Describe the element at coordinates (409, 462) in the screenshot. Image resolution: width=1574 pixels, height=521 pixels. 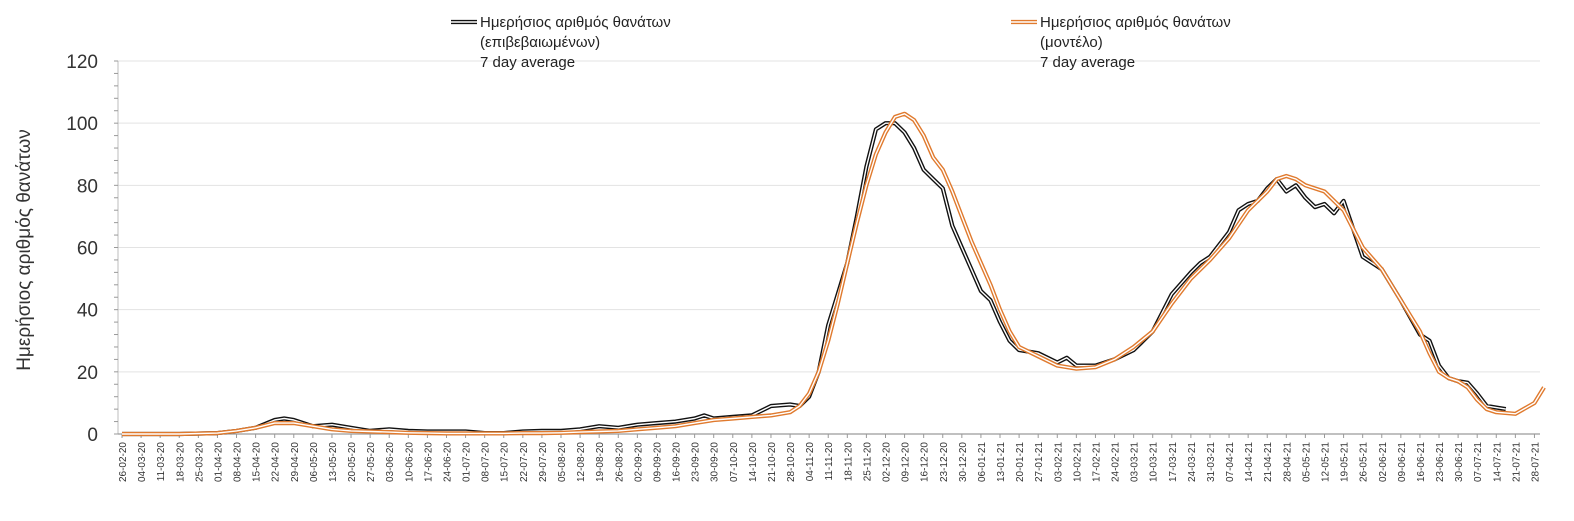
I see `x-tick-label: 10-06-20` at that location.